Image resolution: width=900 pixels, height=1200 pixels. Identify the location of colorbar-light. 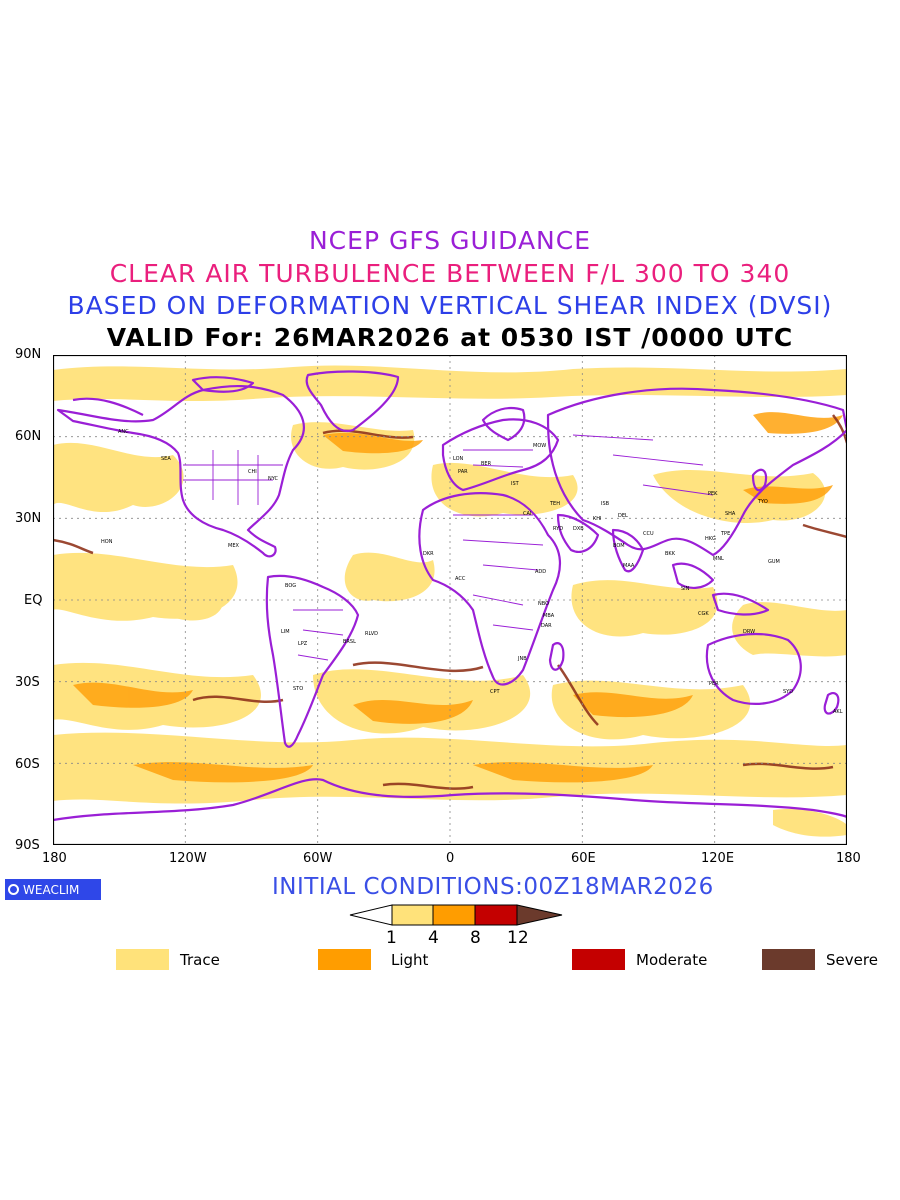
(454, 915).